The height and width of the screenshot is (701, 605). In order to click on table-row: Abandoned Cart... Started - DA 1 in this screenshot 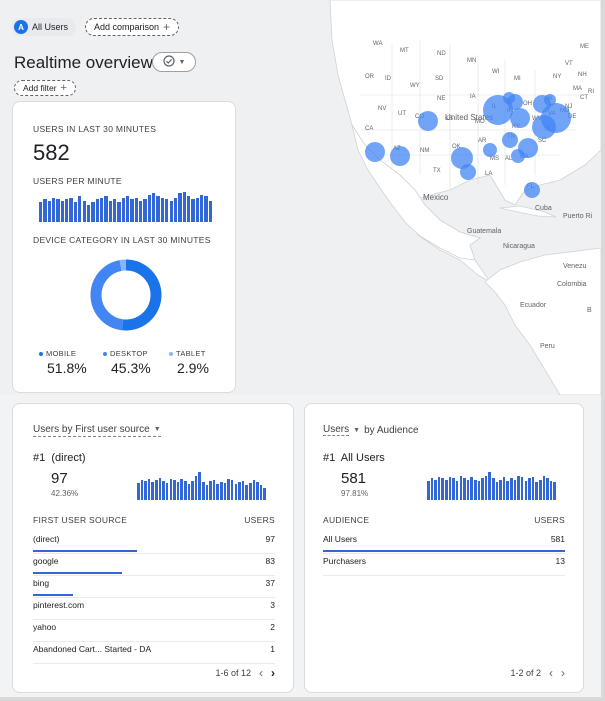, I will do `click(154, 653)`.